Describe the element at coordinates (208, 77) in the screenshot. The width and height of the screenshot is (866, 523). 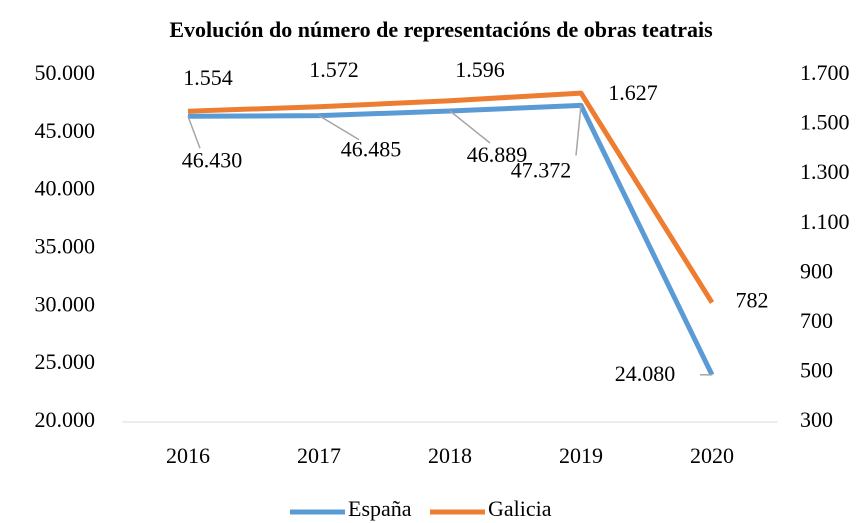
I see `data-label: 1.554` at that location.